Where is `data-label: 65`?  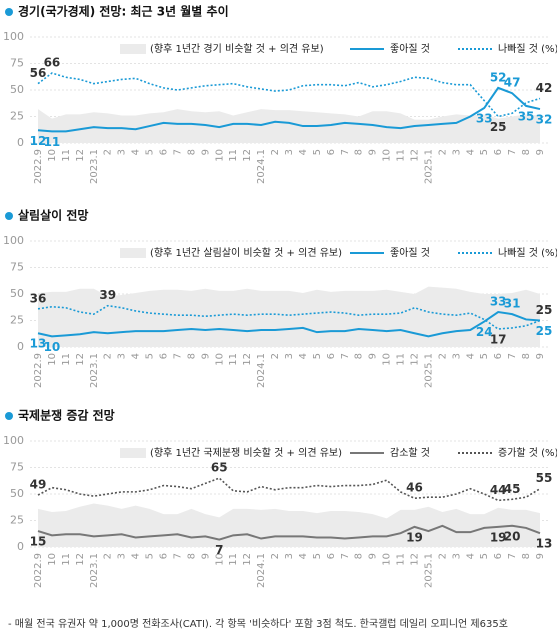
data-label: 65 is located at coordinates (219, 468).